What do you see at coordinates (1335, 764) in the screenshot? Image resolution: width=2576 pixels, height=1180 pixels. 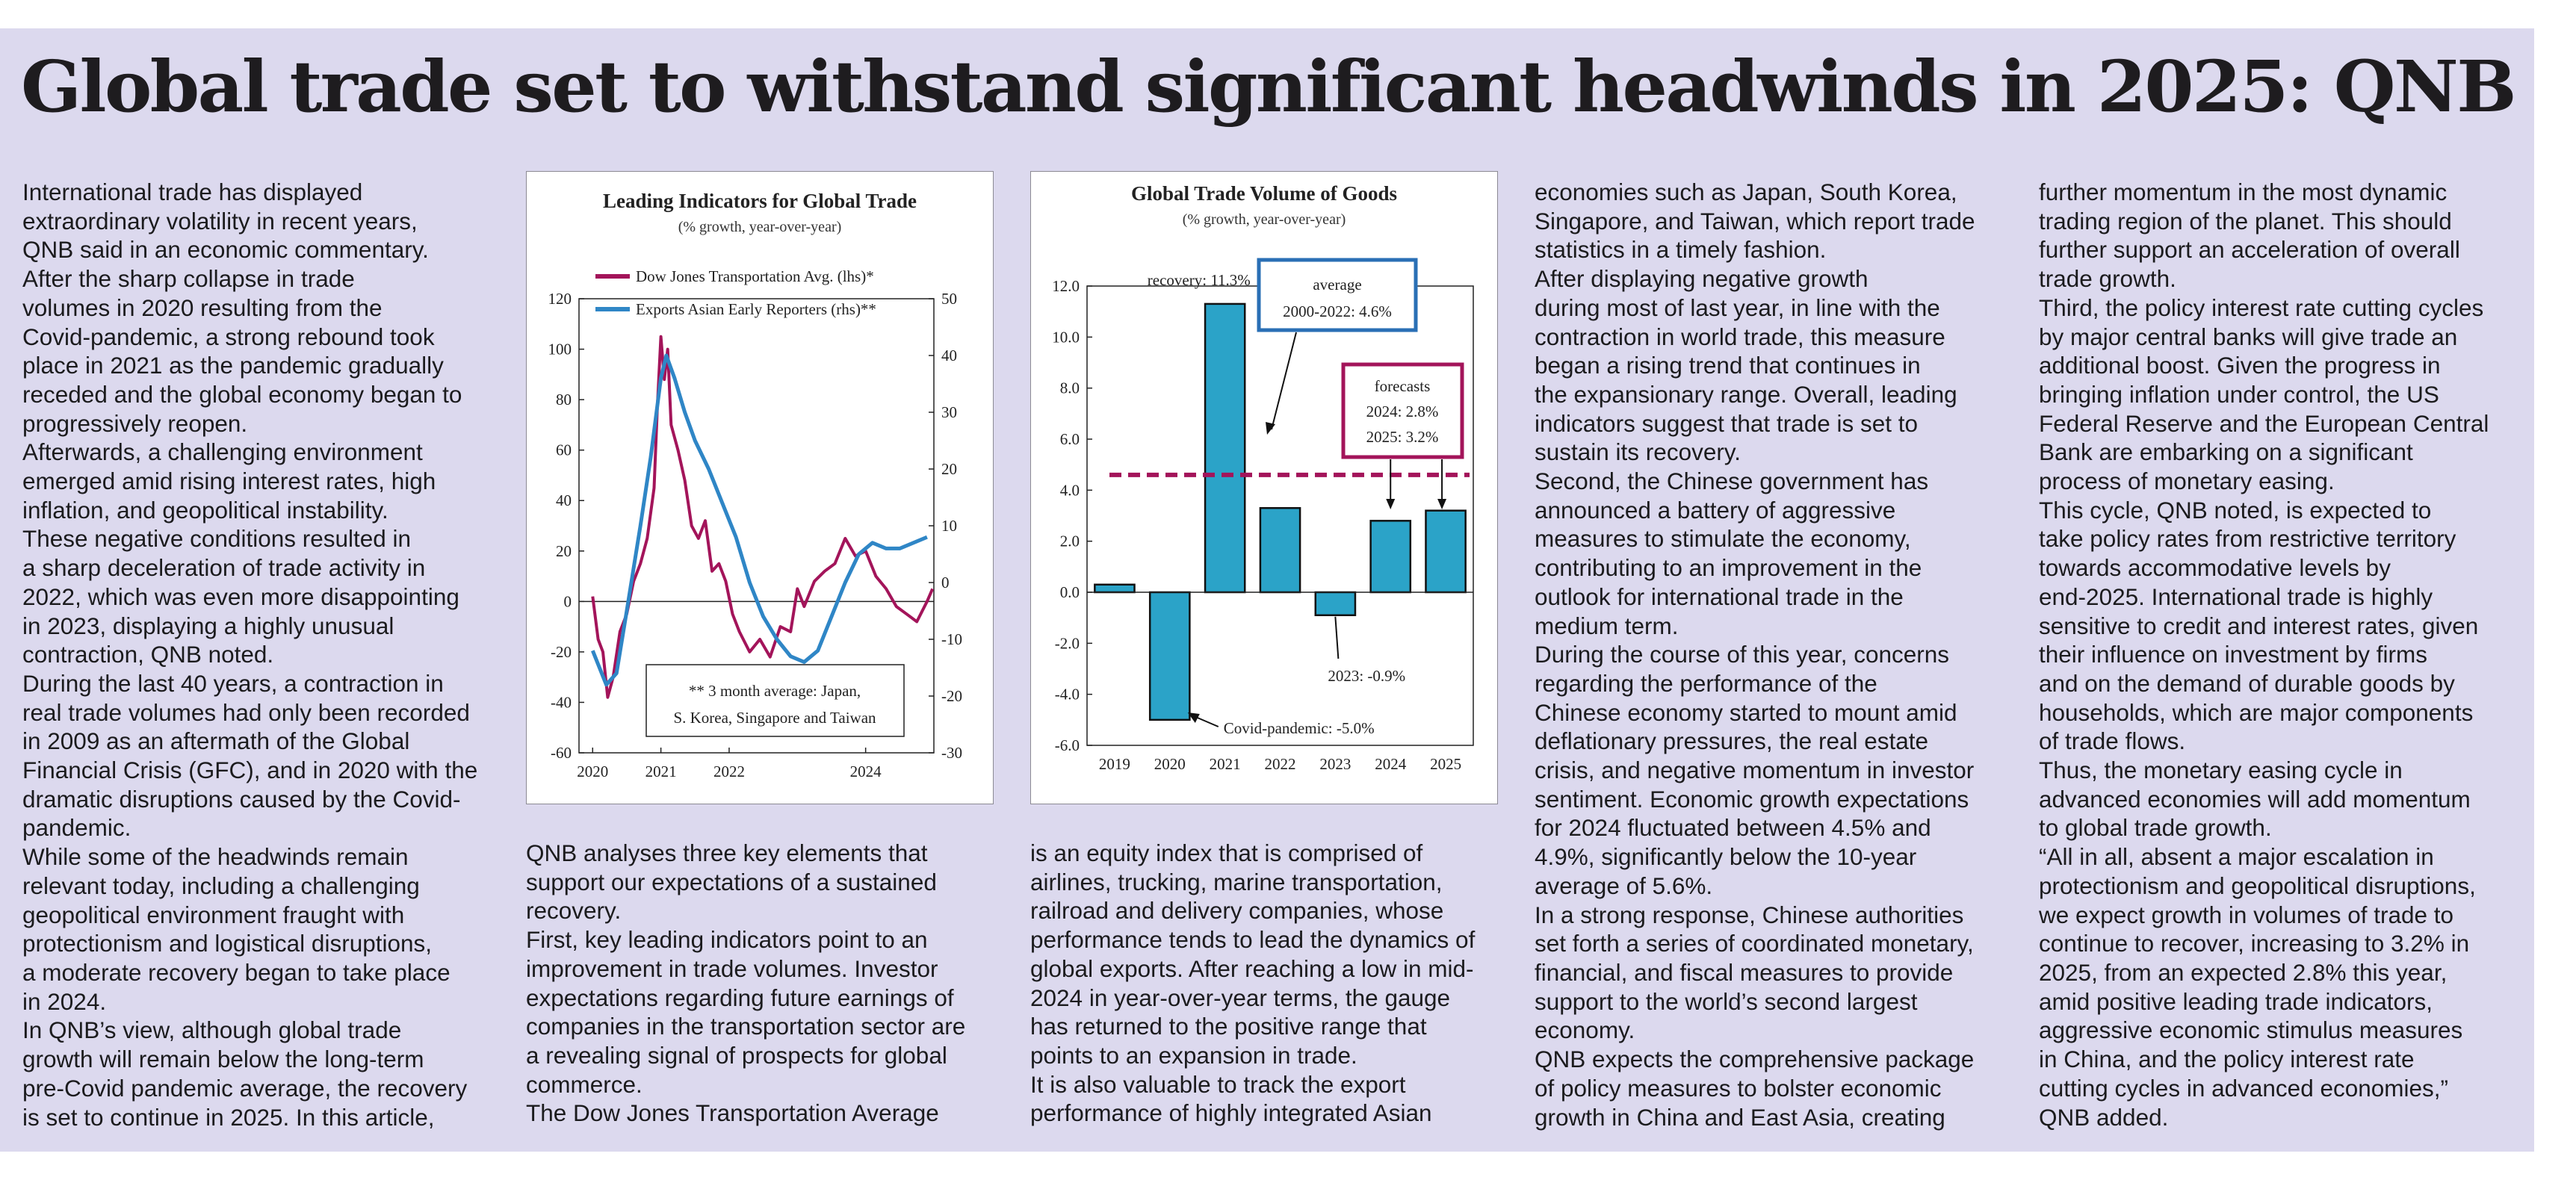 I see `x-tick-label: 2023` at bounding box center [1335, 764].